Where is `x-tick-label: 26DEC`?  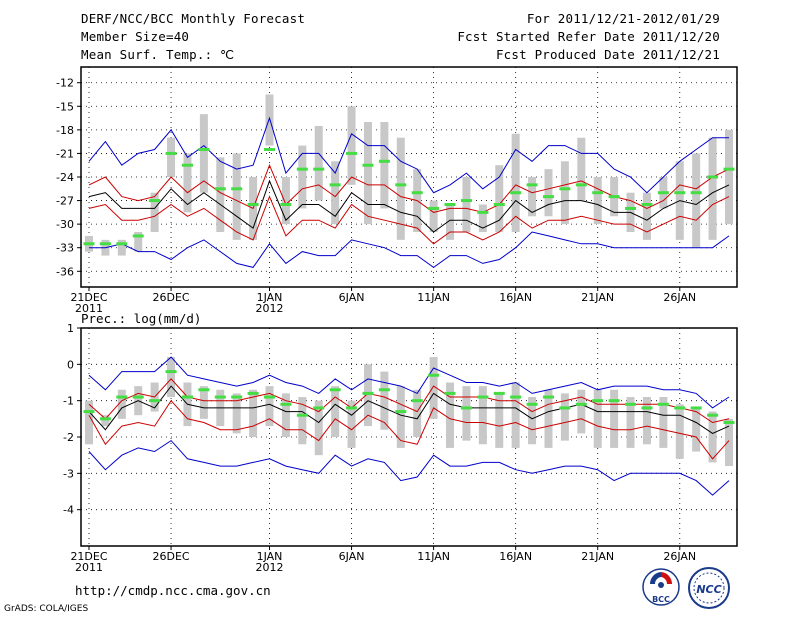
x-tick-label: 26DEC is located at coordinates (170, 297).